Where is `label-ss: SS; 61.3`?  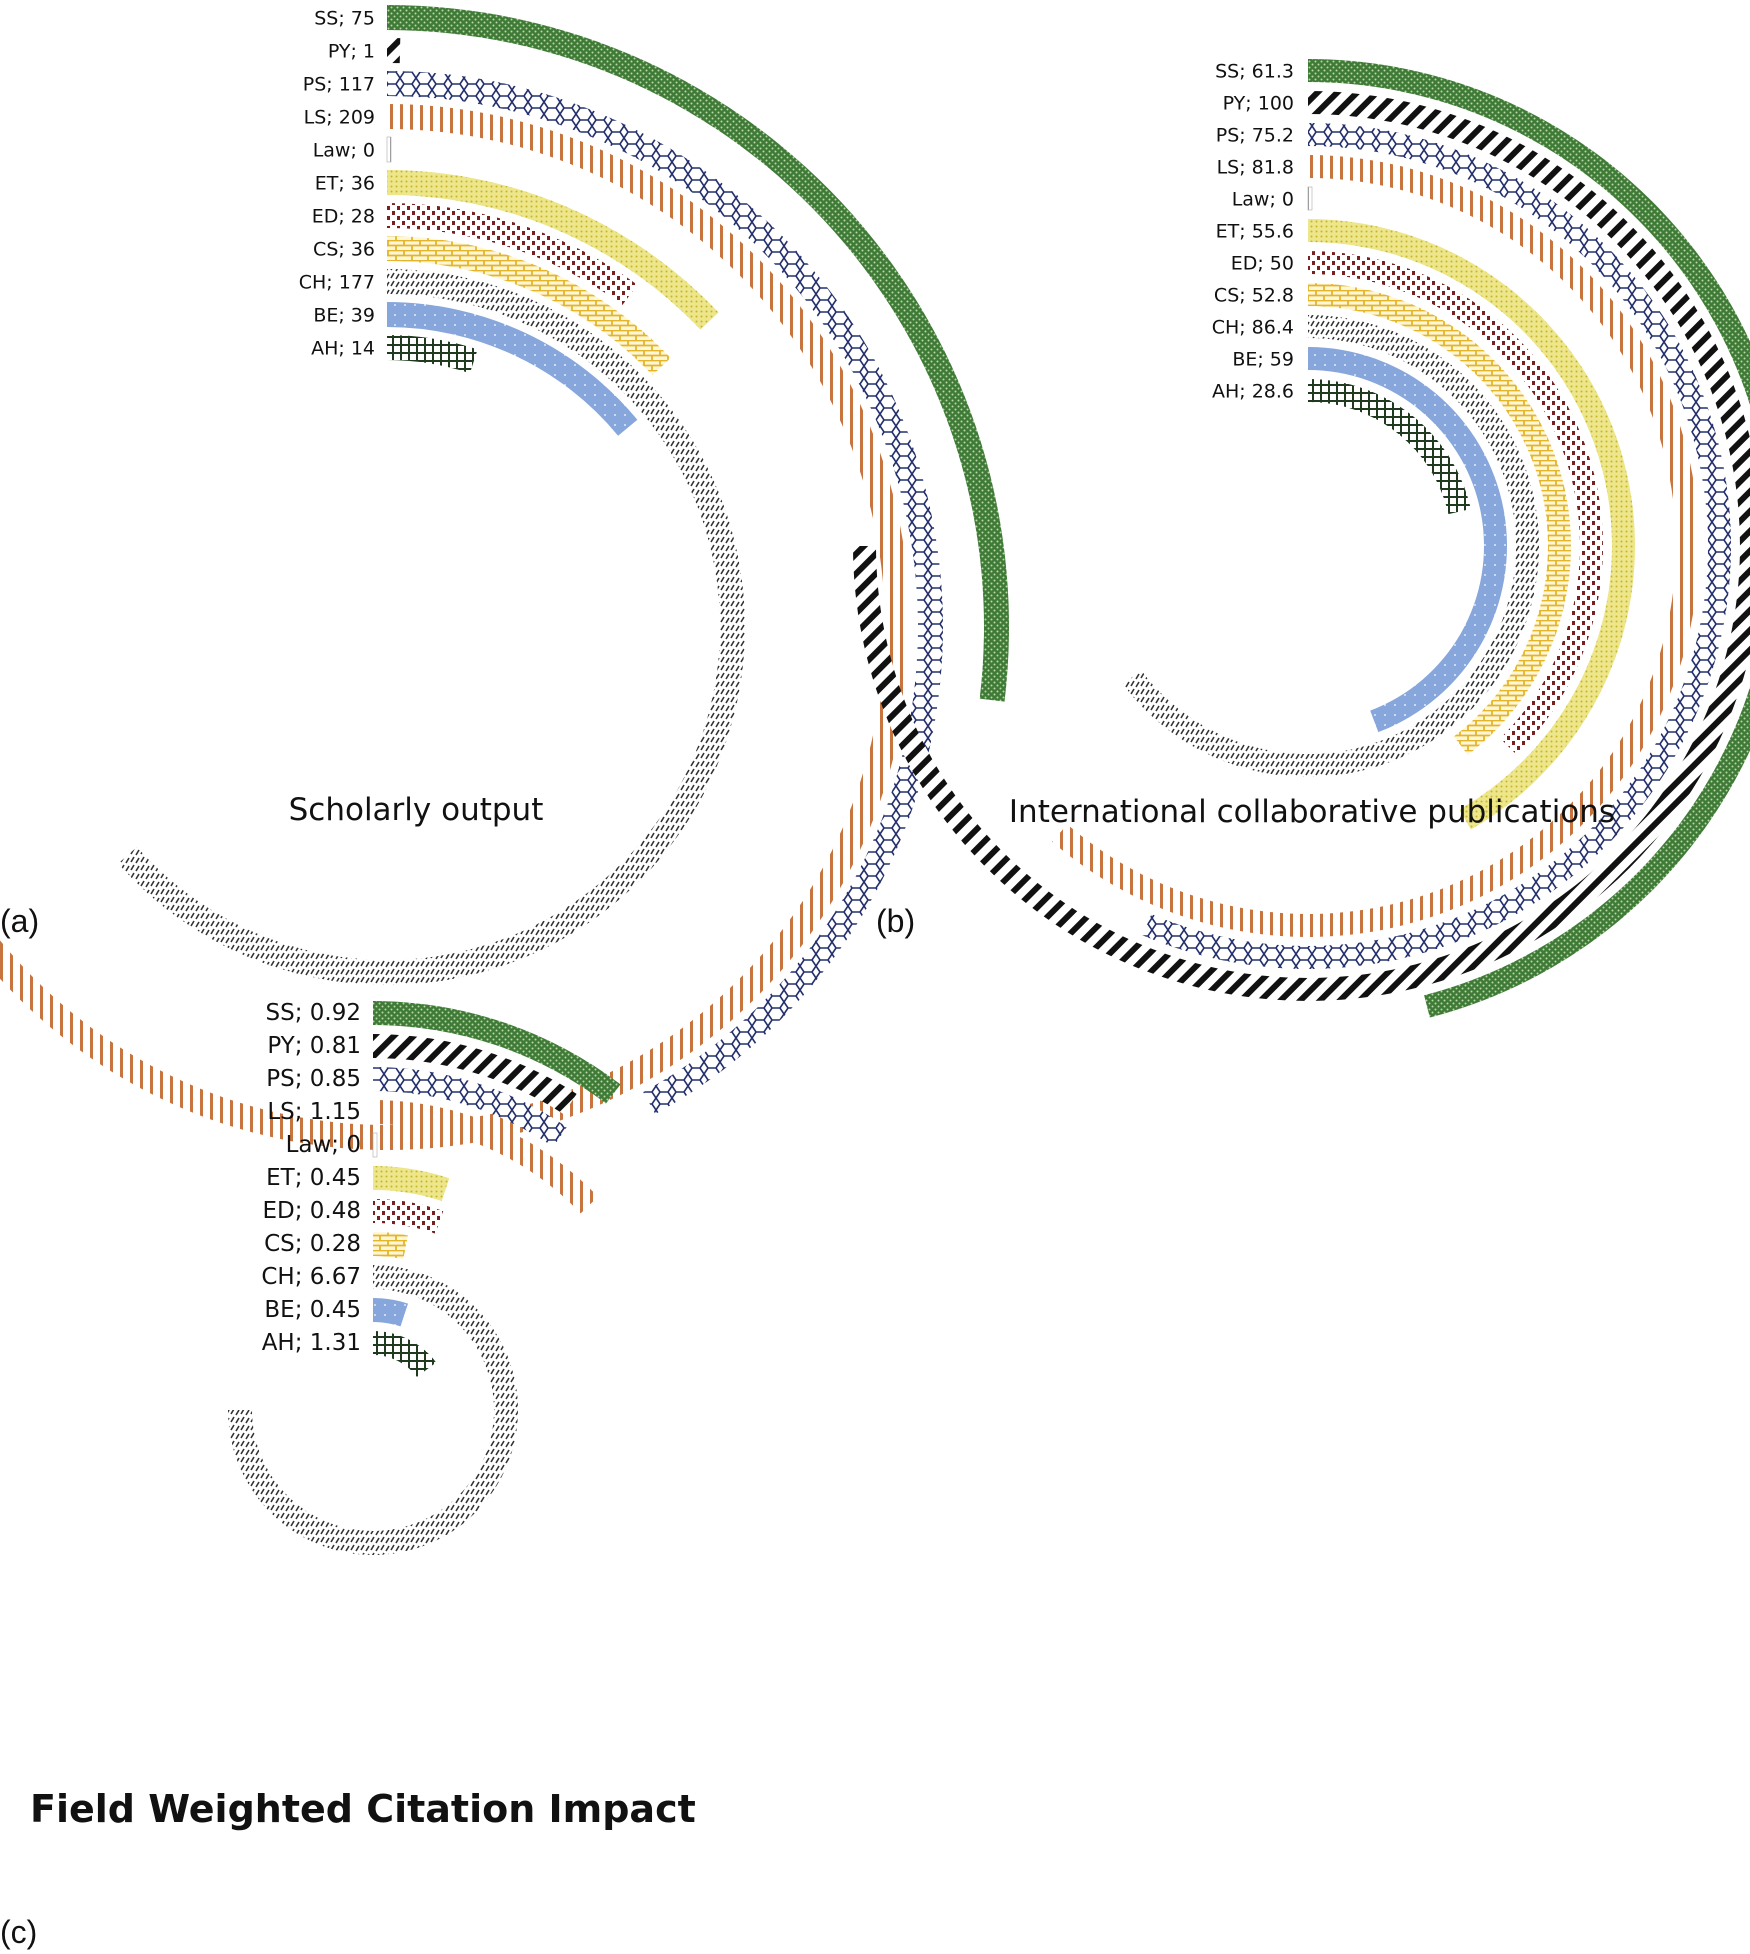
label-ss: SS; 61.3 is located at coordinates (1254, 72).